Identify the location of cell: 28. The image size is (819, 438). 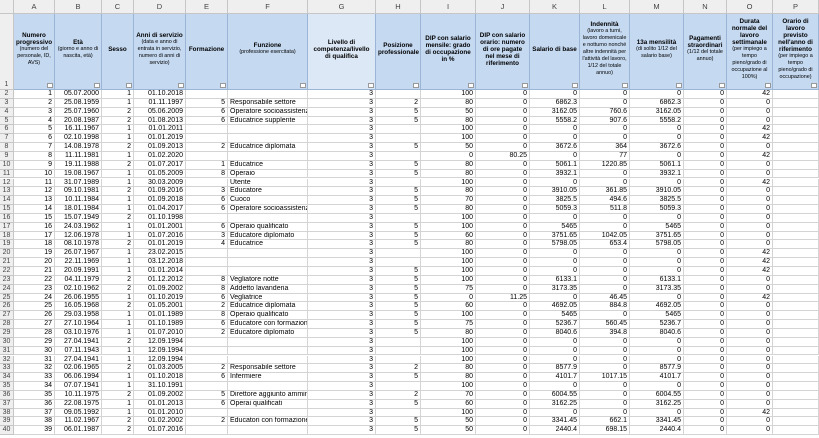
(34, 333).